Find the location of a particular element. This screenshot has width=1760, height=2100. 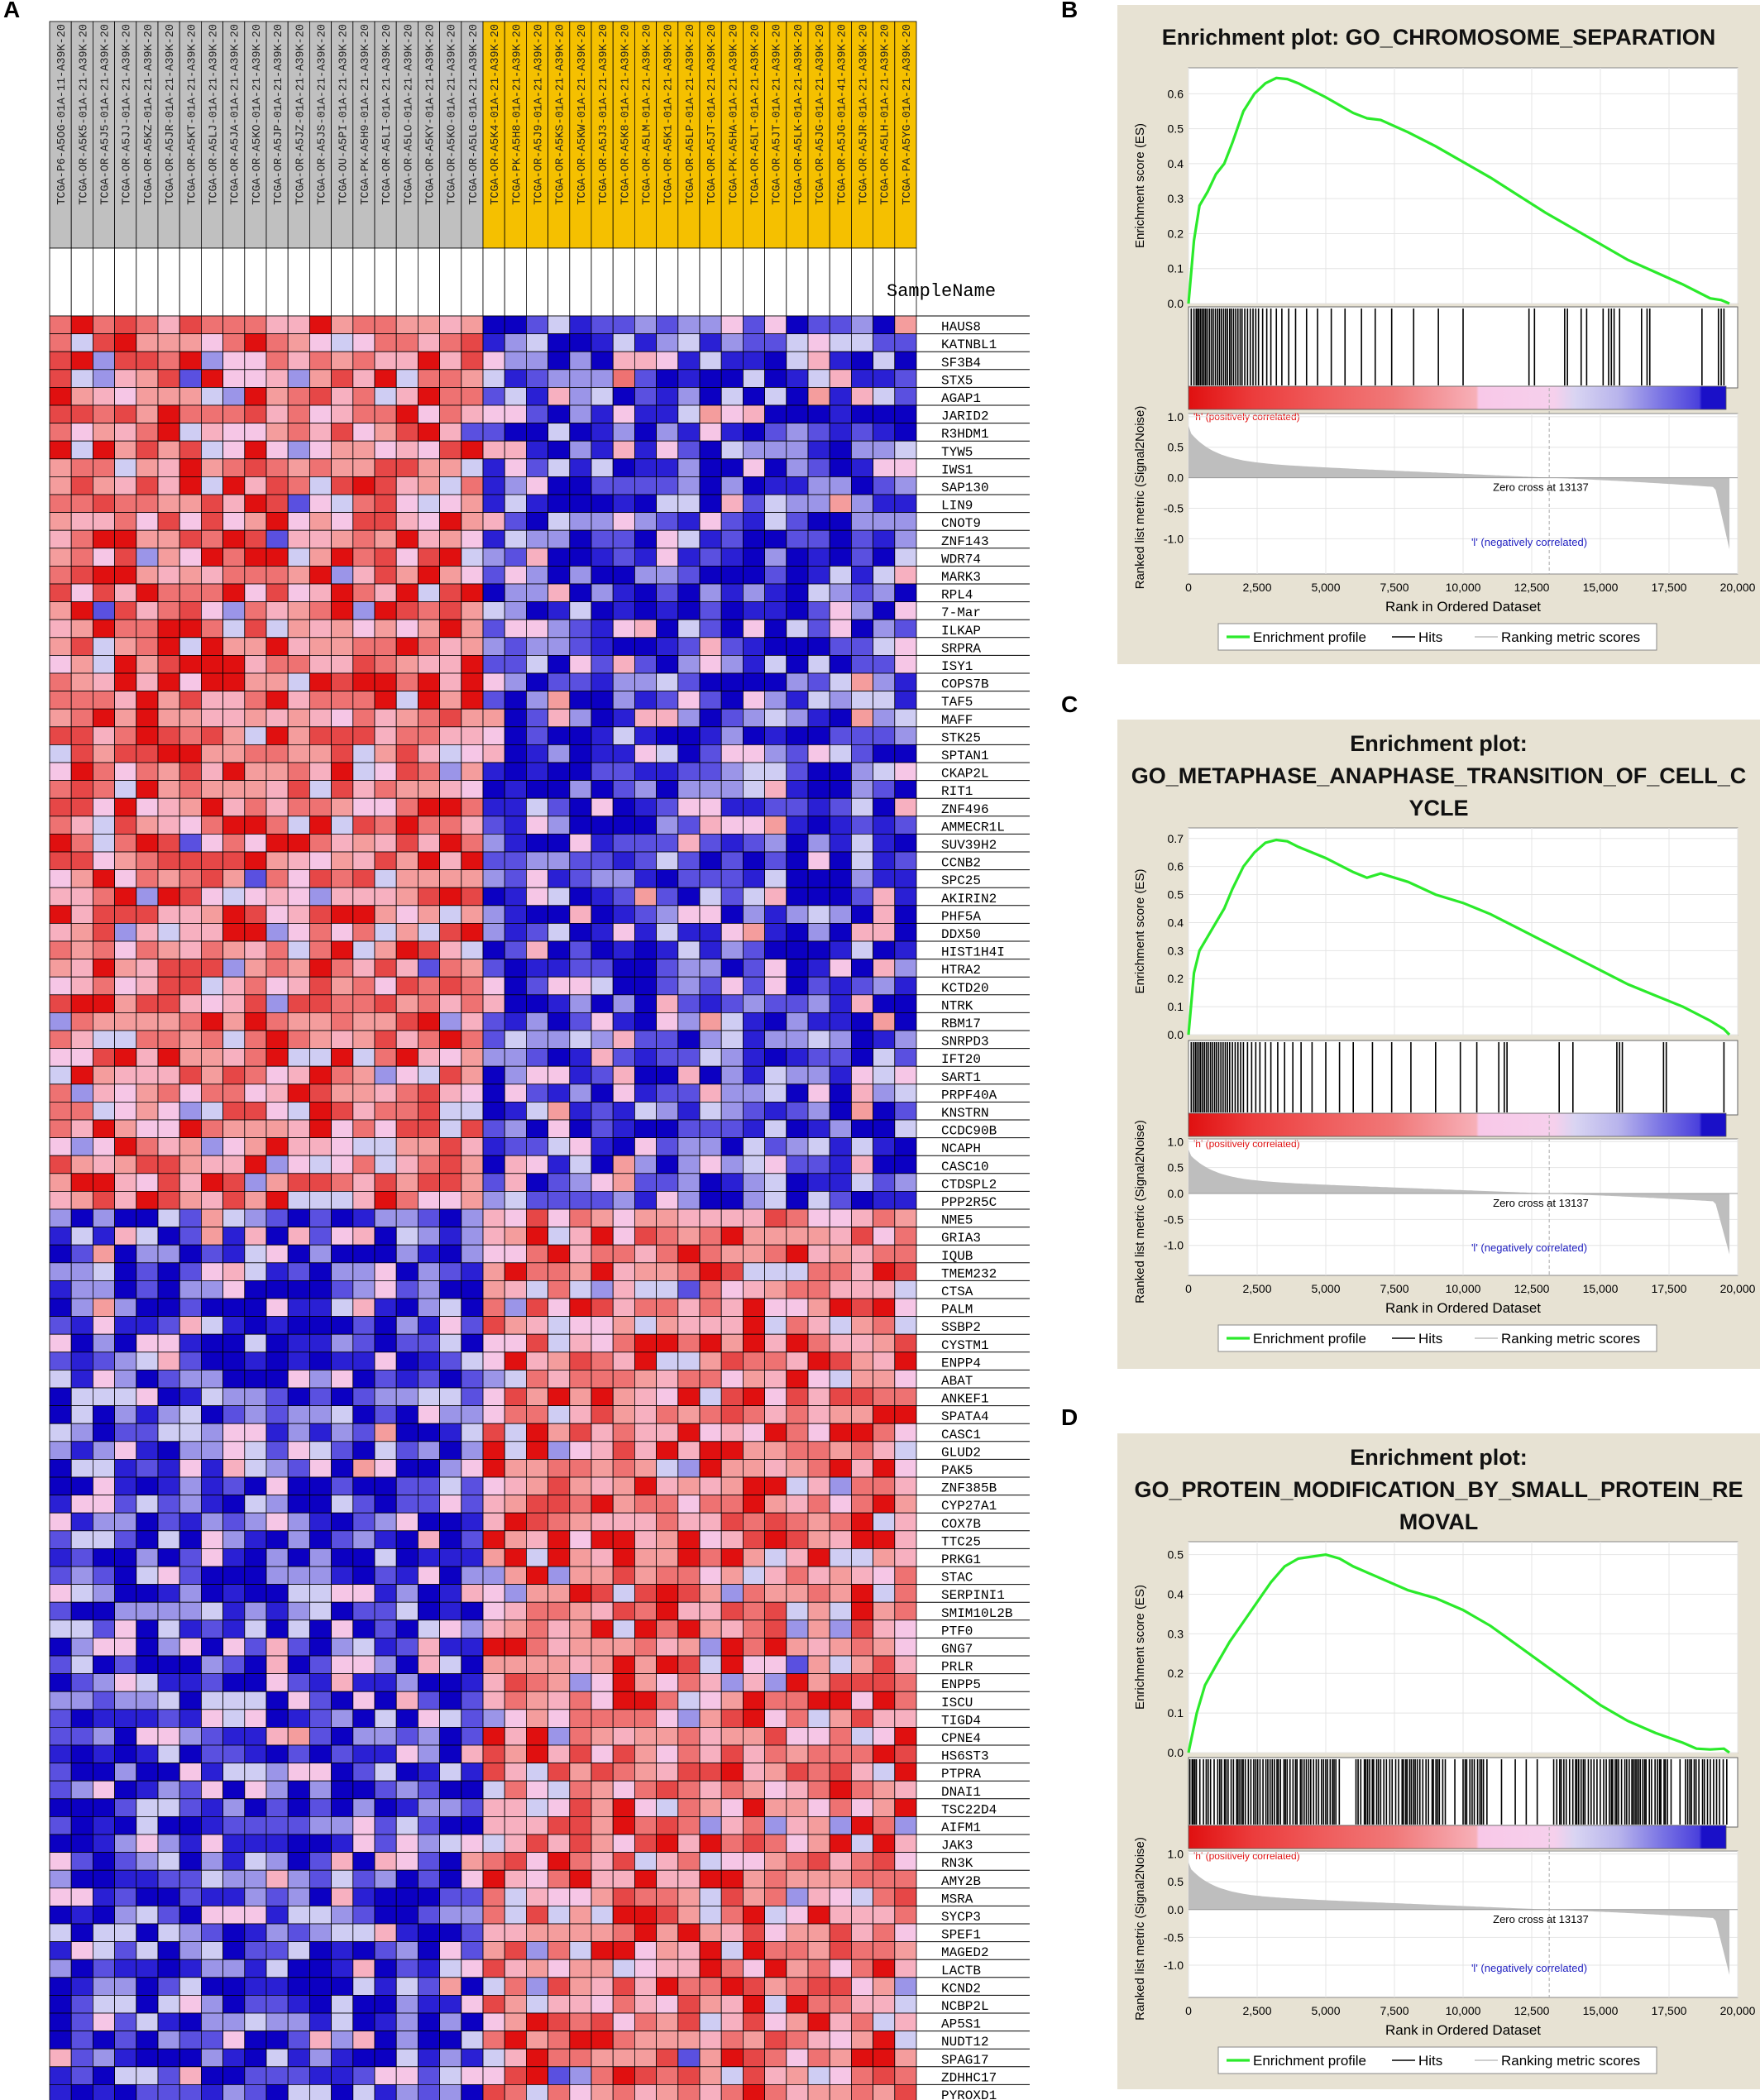

gene-label: IFT20 is located at coordinates (961, 1059).